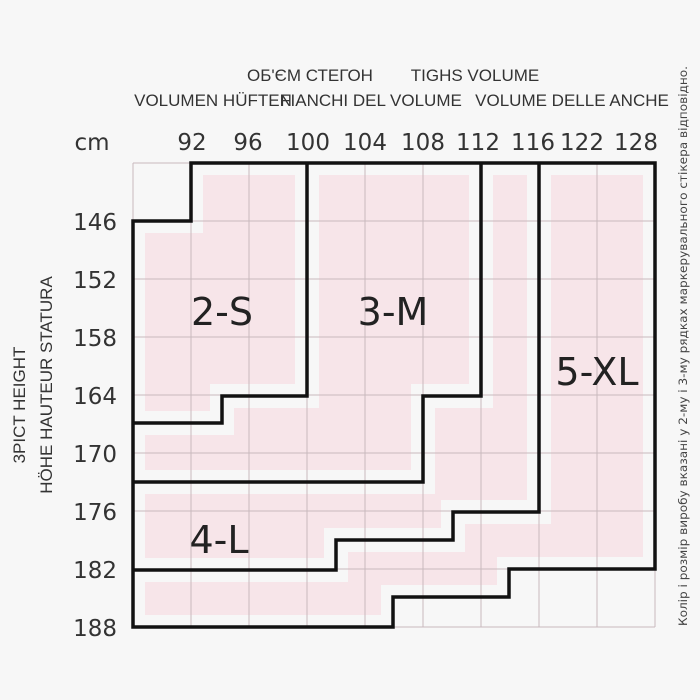 The image size is (700, 700). Describe the element at coordinates (393, 312) in the screenshot. I see `size-label-3m: 3-M` at that location.